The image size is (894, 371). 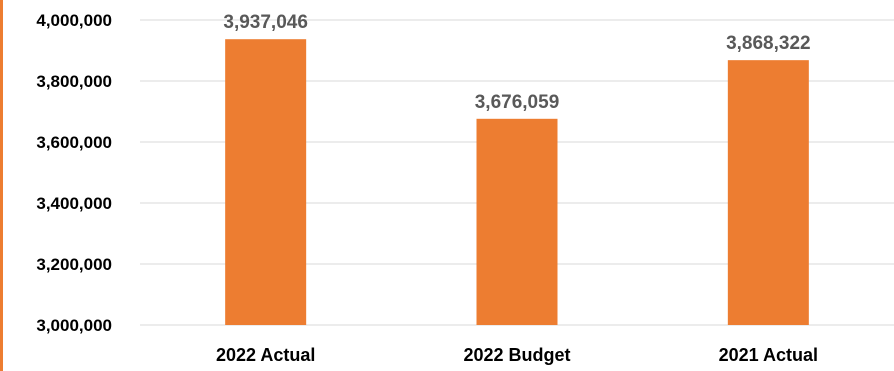 I want to click on y-tick-label: 3,800,000, so click(x=74, y=81).